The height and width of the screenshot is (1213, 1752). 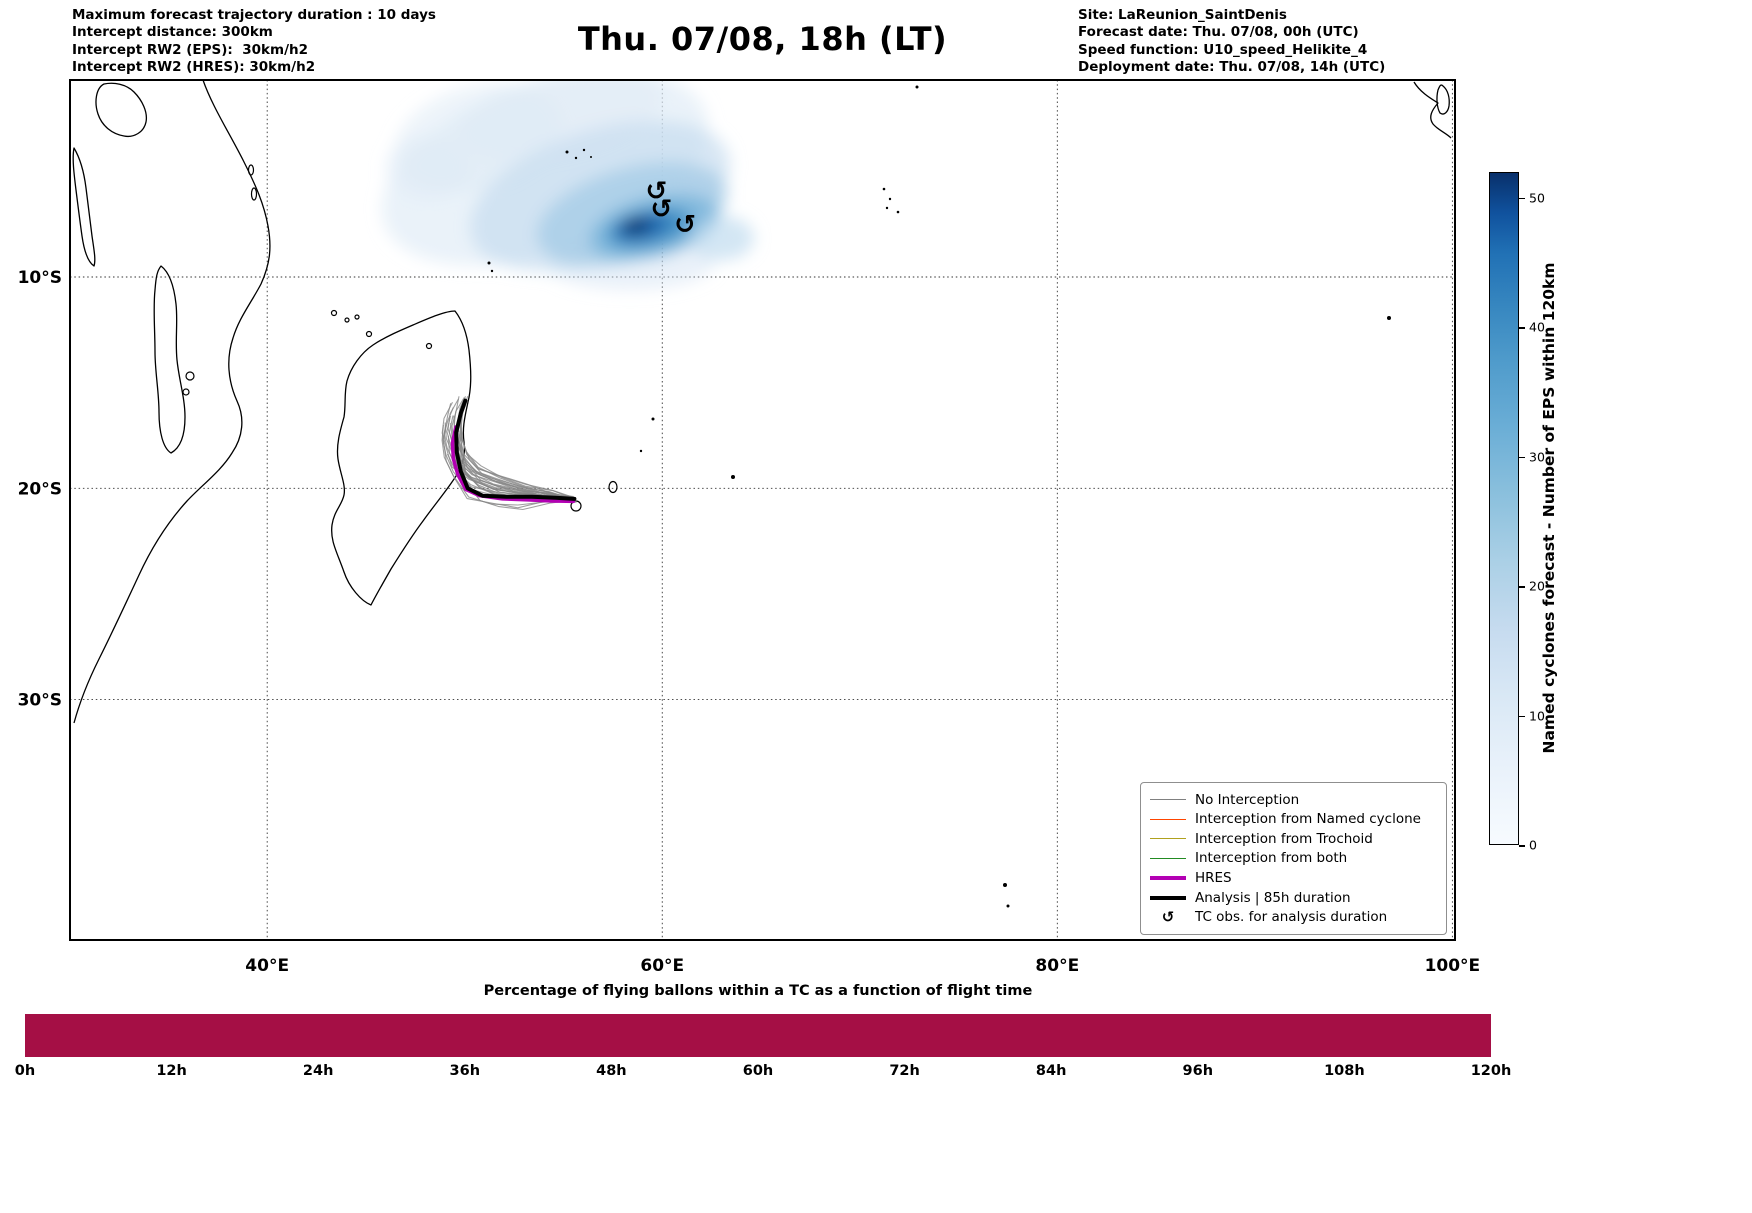 What do you see at coordinates (1389, 318) in the screenshot?
I see `cocos-island` at bounding box center [1389, 318].